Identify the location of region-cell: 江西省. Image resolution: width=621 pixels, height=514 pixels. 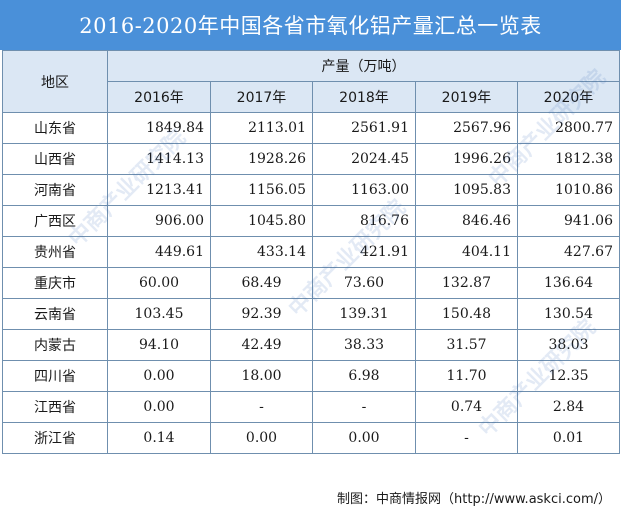
(55, 407).